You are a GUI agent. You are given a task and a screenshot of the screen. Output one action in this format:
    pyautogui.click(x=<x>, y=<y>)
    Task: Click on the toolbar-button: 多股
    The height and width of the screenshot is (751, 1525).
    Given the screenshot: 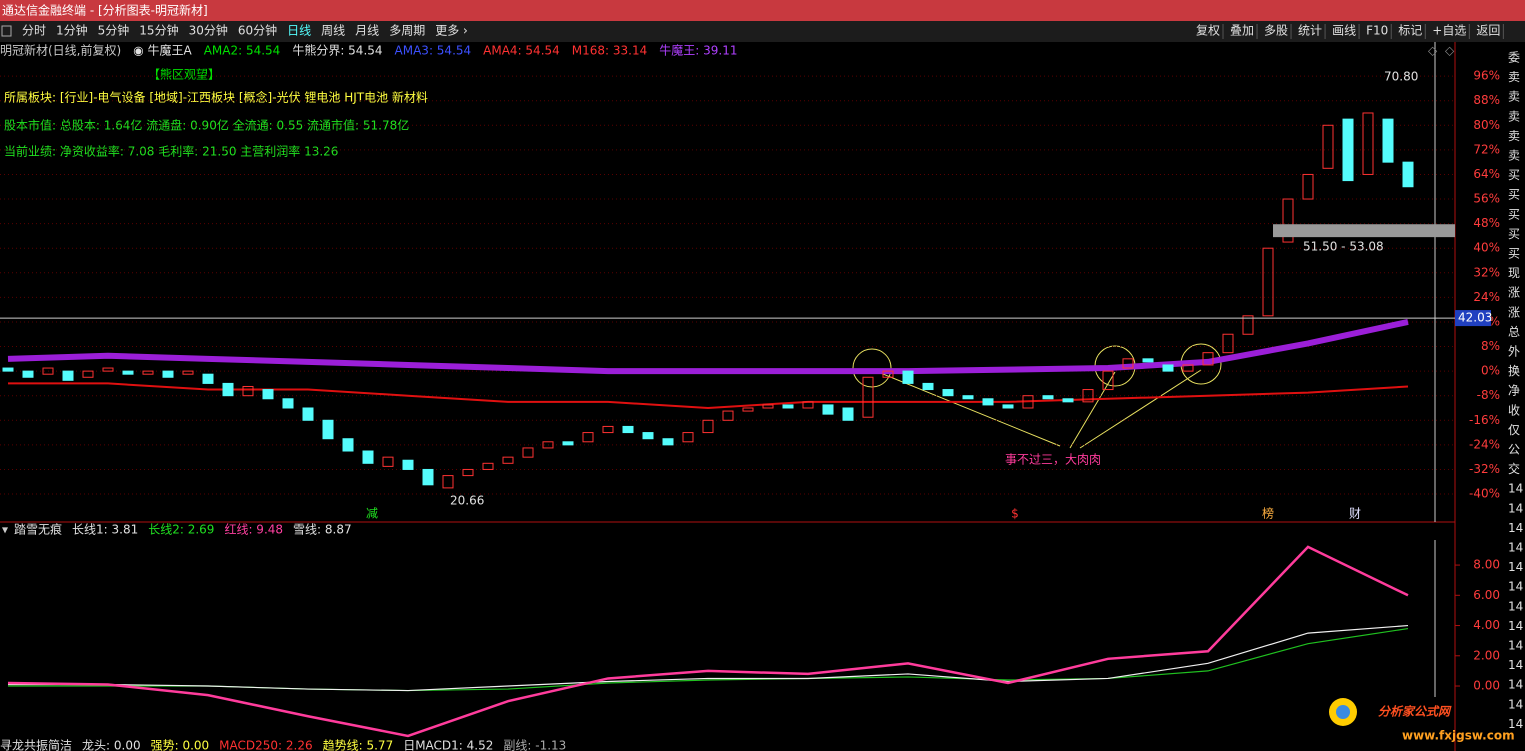 What is the action you would take?
    pyautogui.click(x=1276, y=31)
    